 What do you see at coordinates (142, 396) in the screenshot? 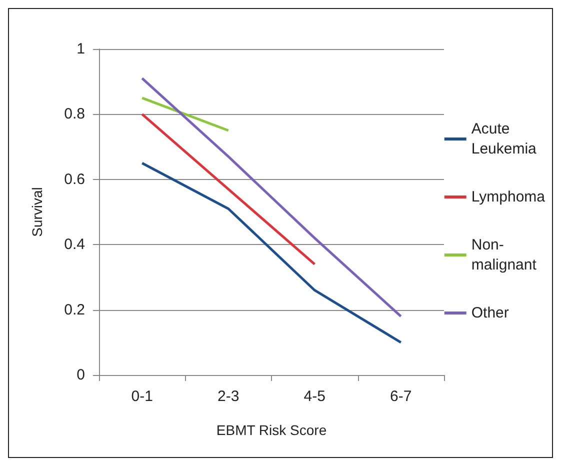
I see `x-tick-label: 0-1` at bounding box center [142, 396].